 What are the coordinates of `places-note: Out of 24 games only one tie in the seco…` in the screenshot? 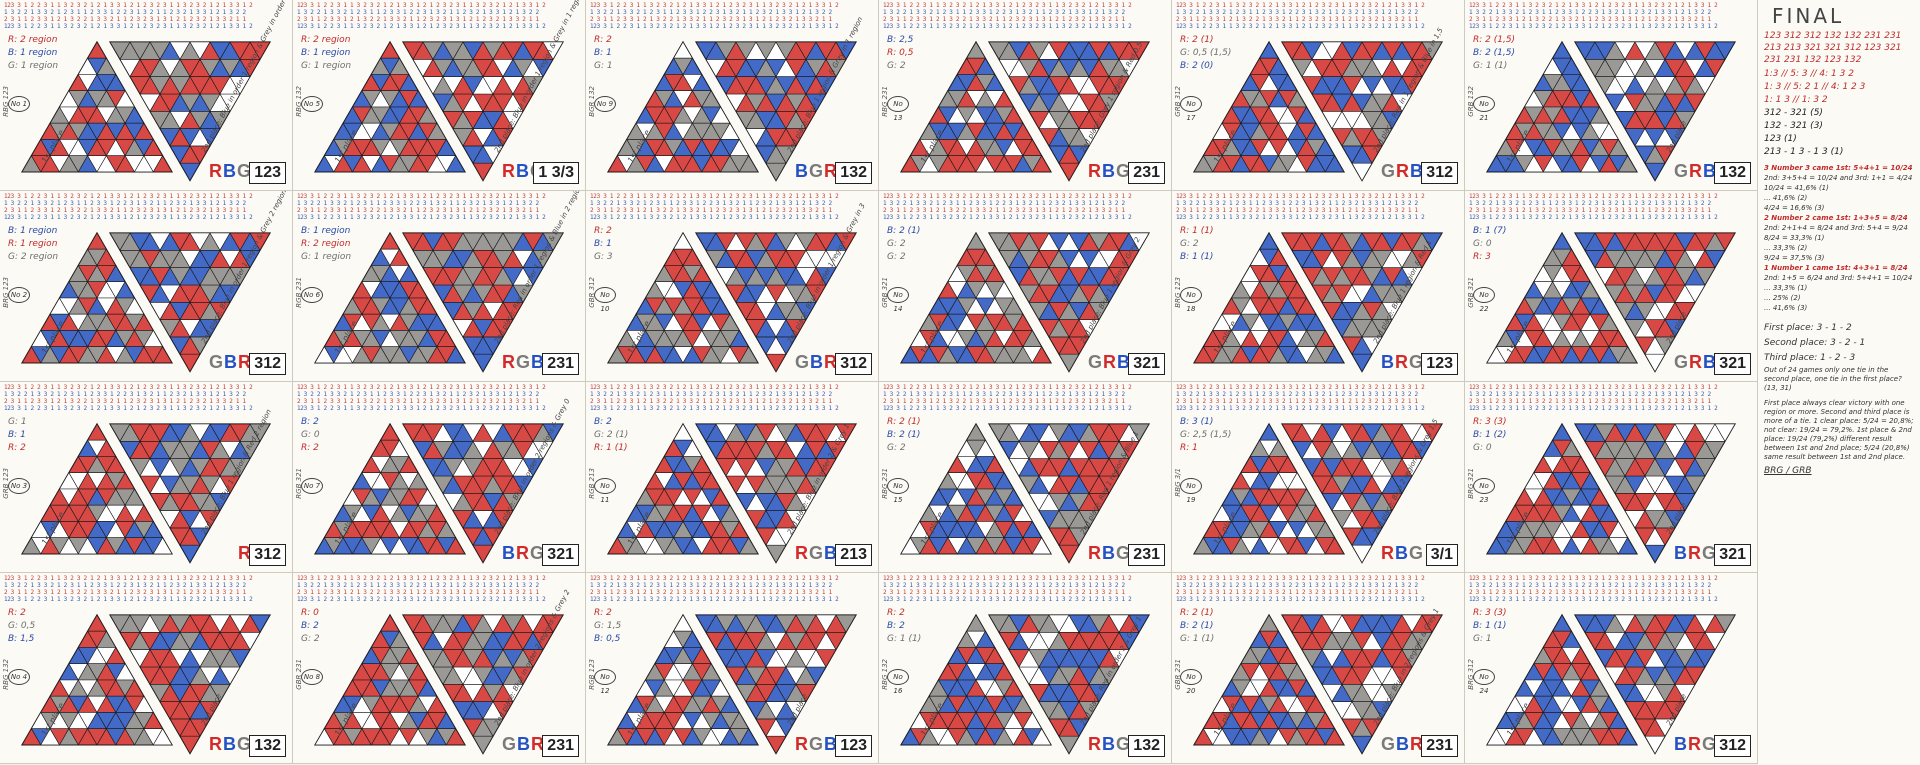 It's located at (1833, 379).